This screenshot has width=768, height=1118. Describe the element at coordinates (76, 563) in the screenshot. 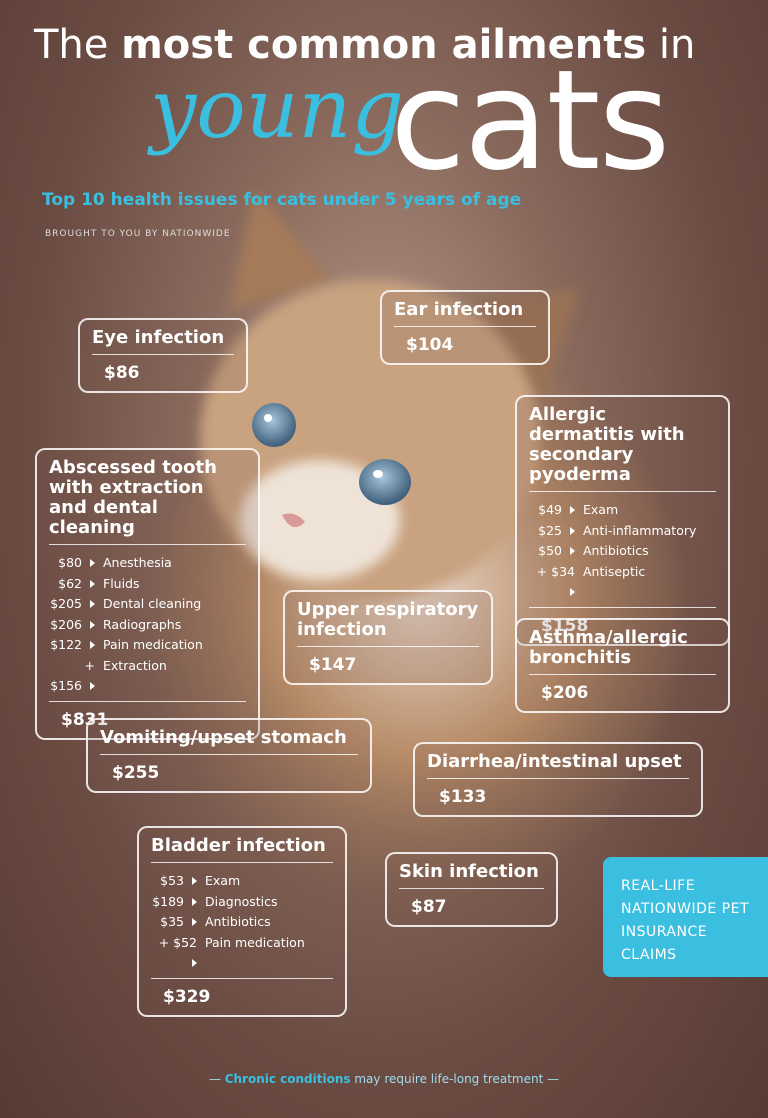

I see `item-cost: $80` at that location.